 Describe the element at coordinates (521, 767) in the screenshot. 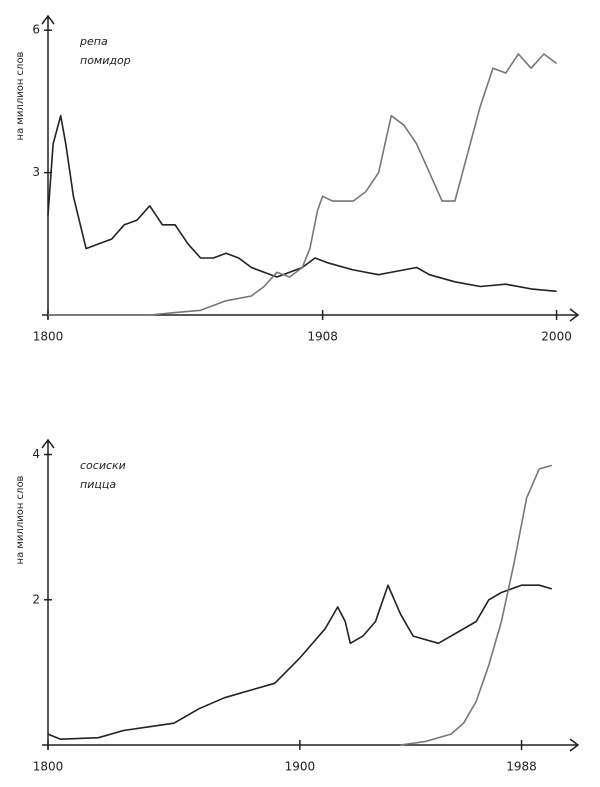

I see `x-tick-label: 1988` at that location.